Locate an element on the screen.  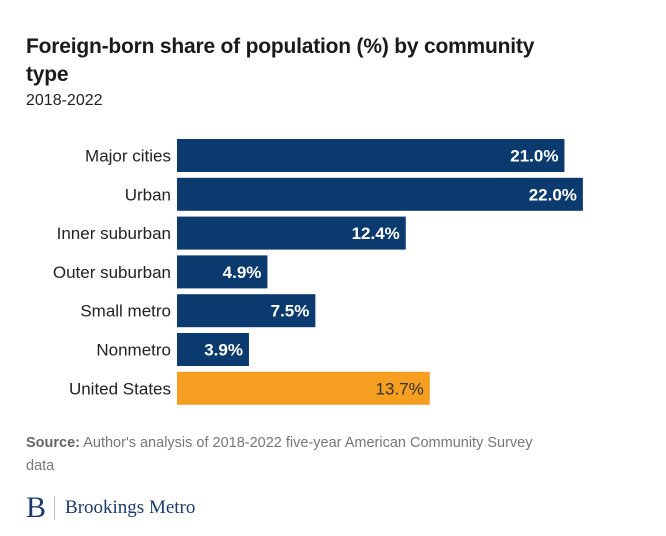
category-label: Small metro is located at coordinates (125, 311).